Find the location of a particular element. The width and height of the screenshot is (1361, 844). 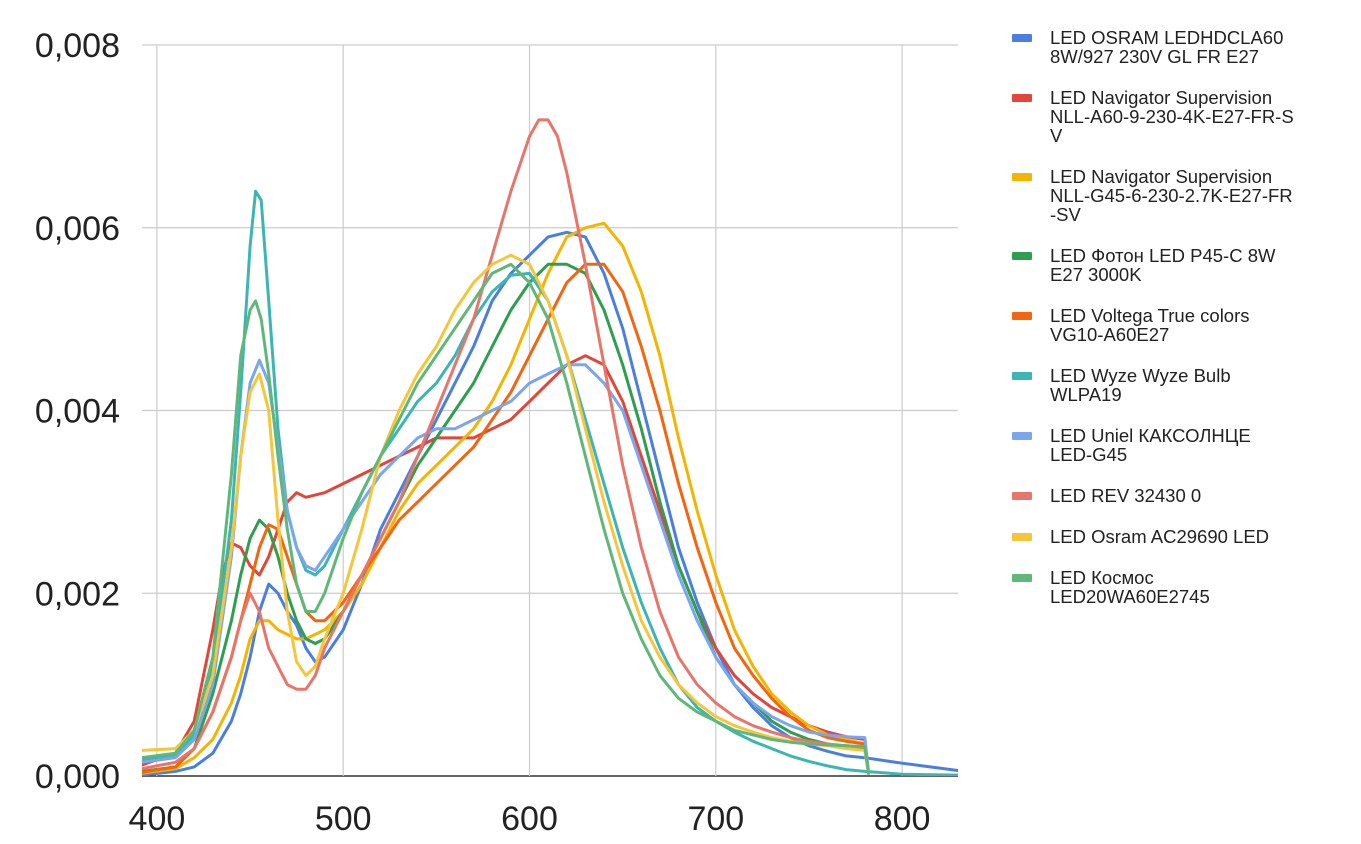

y-tick-label: 0,008 is located at coordinates (77, 46).